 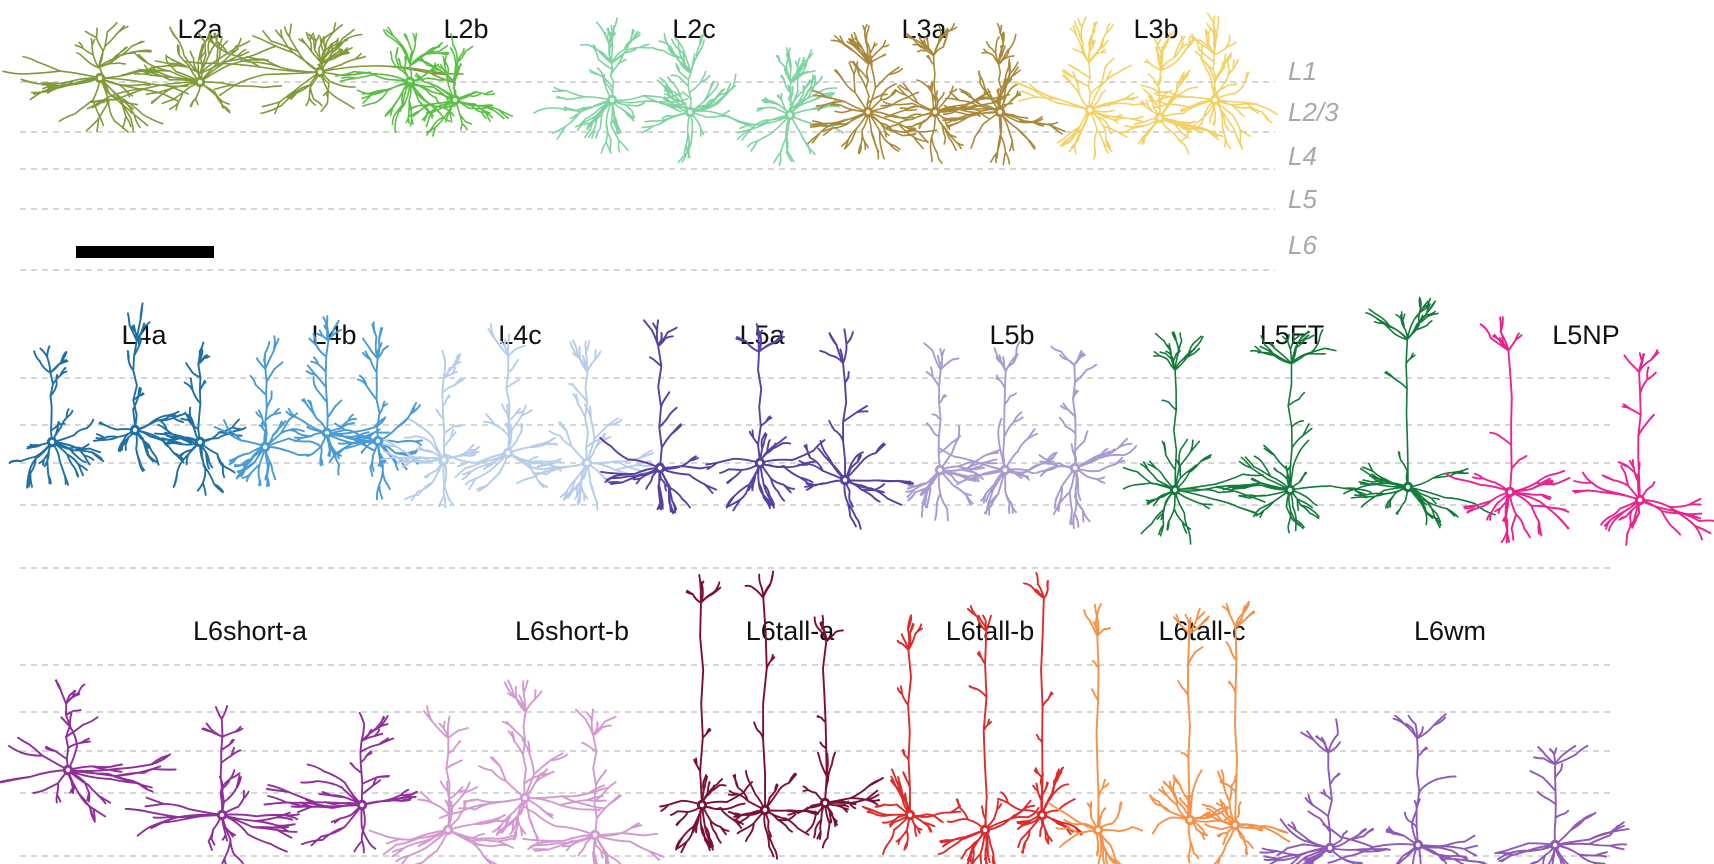 What do you see at coordinates (465, 29) in the screenshot?
I see `type-label-l2b: L2b` at bounding box center [465, 29].